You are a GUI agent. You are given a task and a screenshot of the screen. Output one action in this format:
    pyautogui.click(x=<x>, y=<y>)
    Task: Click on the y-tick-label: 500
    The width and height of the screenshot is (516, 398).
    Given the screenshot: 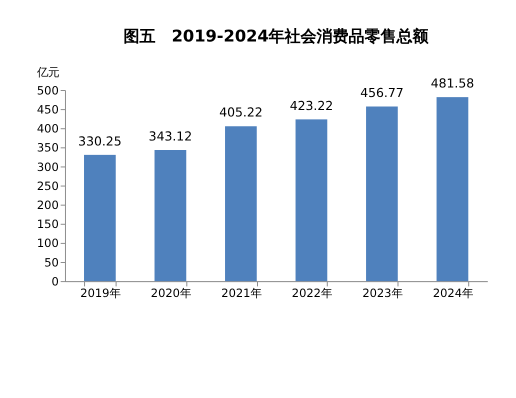 What is the action you would take?
    pyautogui.click(x=47, y=90)
    